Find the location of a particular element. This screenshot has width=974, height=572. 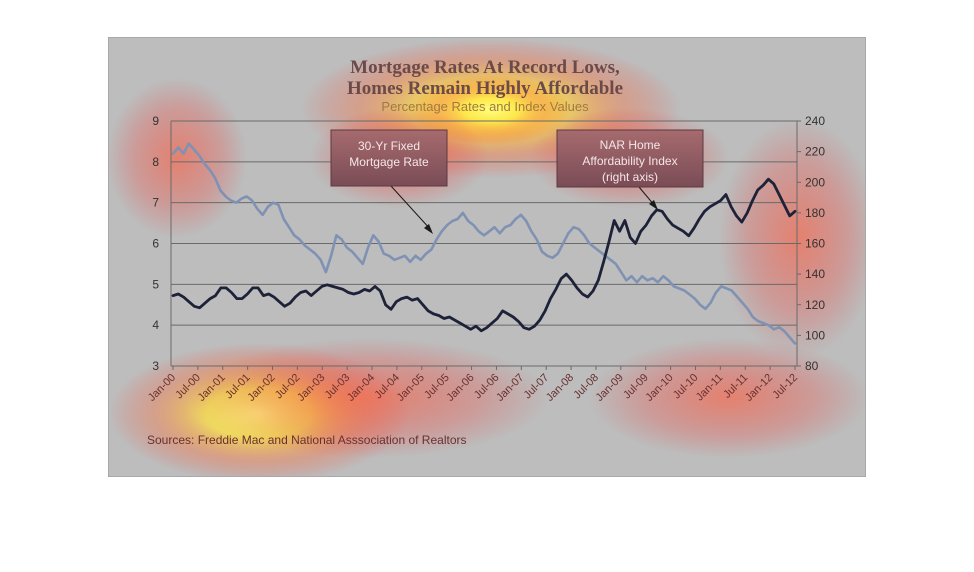

callout-nar-line-1: NAR Home is located at coordinates (630, 145).